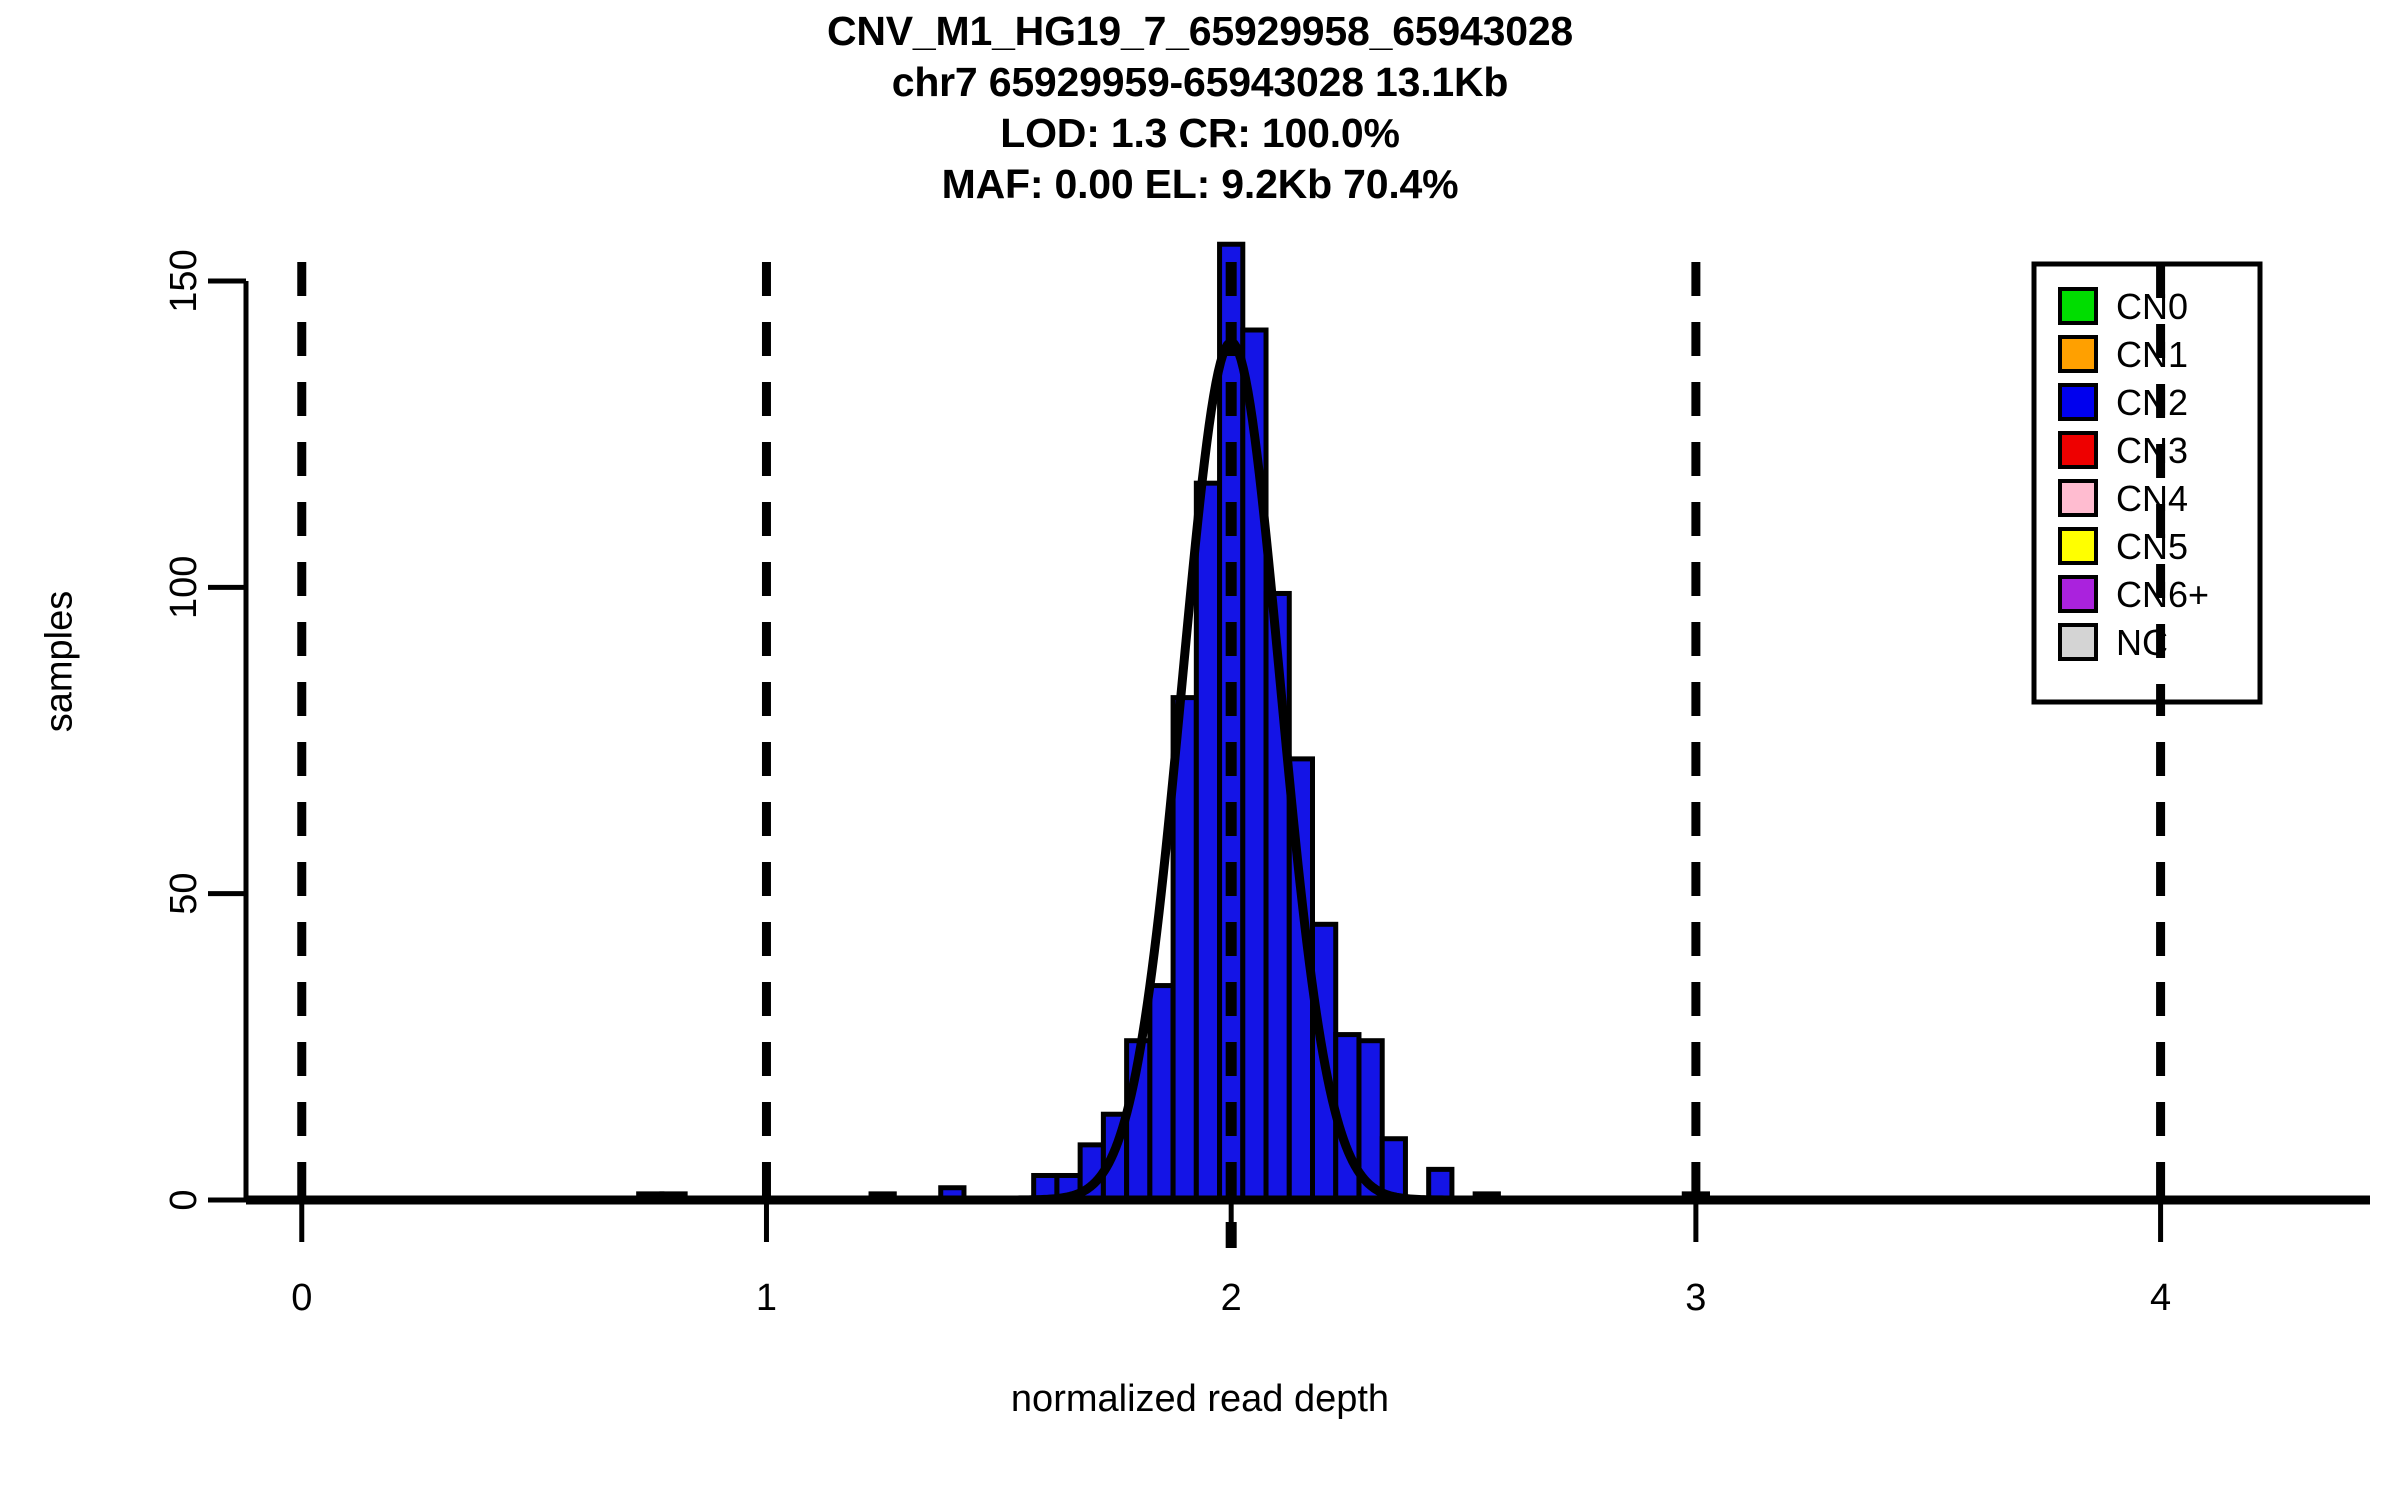  What do you see at coordinates (2152, 498) in the screenshot?
I see `legend-label-cn4: CN4` at bounding box center [2152, 498].